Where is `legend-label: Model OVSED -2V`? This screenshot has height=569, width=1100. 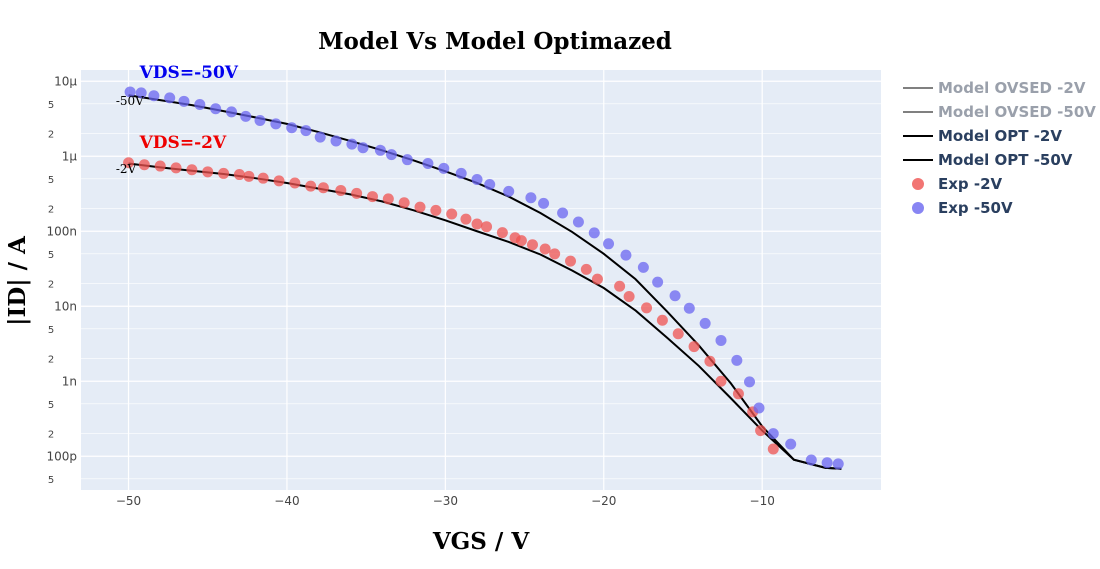 legend-label: Model OVSED -2V is located at coordinates (1012, 88).